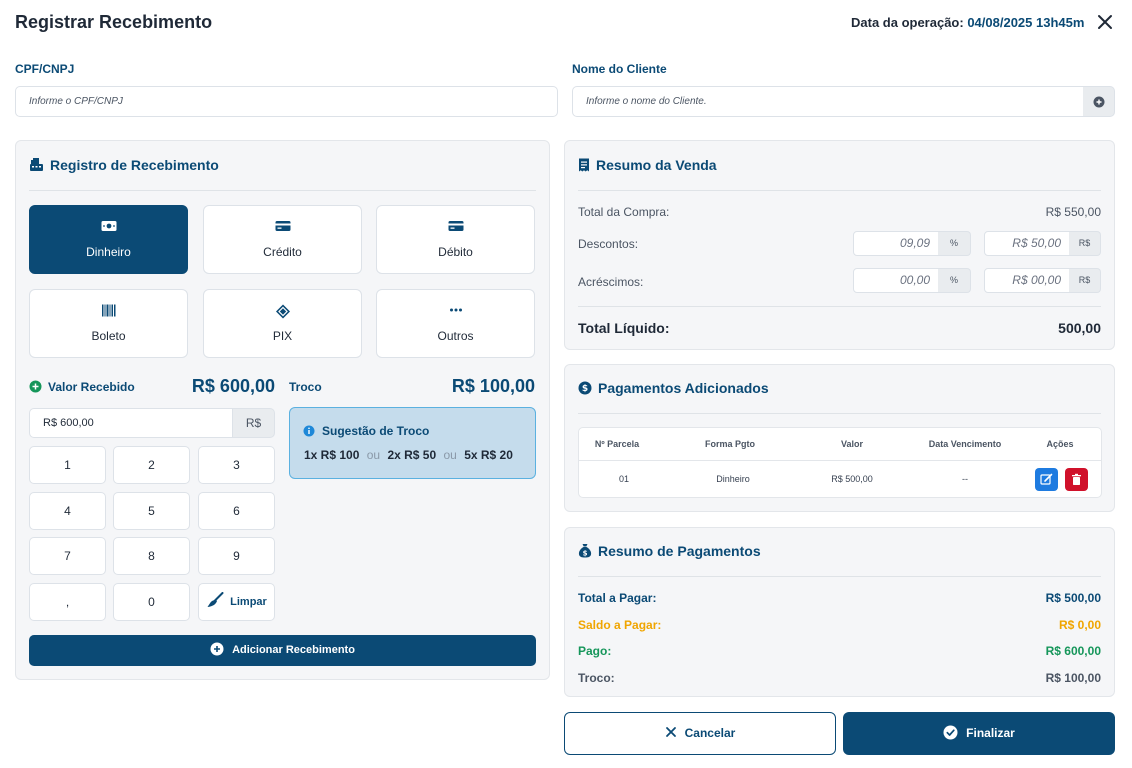  I want to click on total-pagar-value: R$ 500,00, so click(1073, 598).